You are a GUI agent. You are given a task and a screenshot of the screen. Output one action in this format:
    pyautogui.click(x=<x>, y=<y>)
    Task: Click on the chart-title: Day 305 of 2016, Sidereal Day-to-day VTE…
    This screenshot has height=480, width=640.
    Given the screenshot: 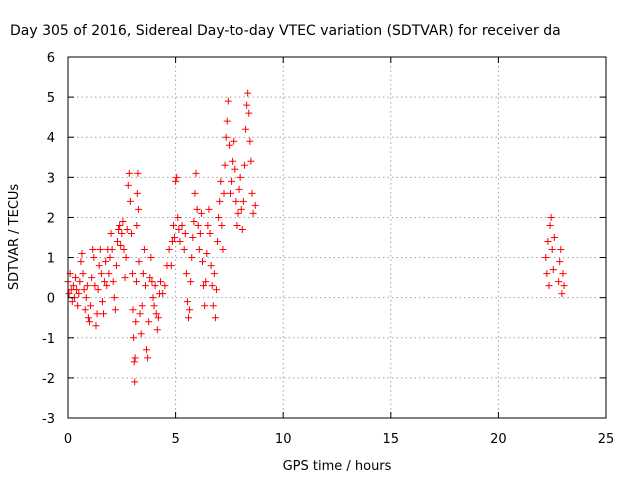 What is the action you would take?
    pyautogui.click(x=285, y=31)
    